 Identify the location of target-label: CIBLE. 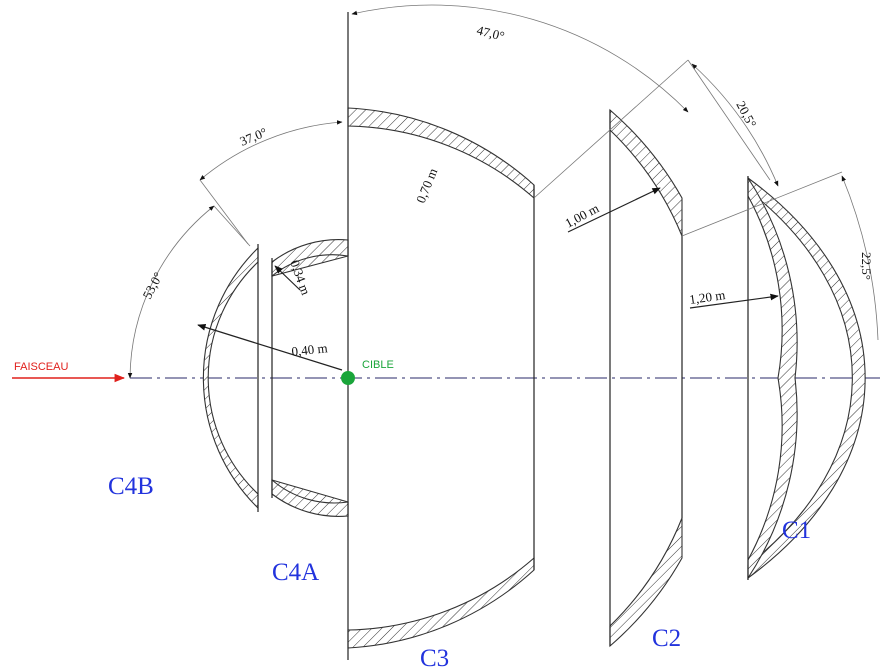
(378, 365).